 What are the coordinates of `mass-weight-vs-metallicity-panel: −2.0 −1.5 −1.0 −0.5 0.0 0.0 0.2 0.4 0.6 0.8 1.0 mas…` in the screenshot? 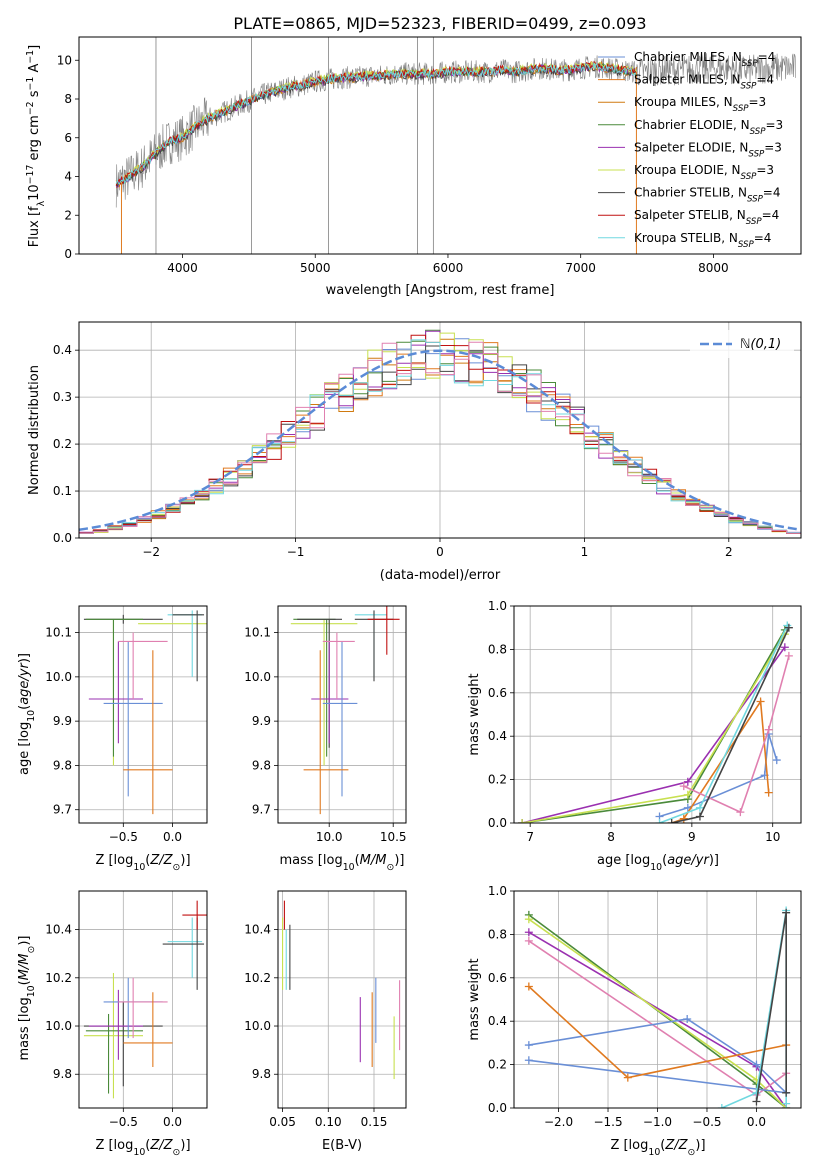 It's located at (634, 1021).